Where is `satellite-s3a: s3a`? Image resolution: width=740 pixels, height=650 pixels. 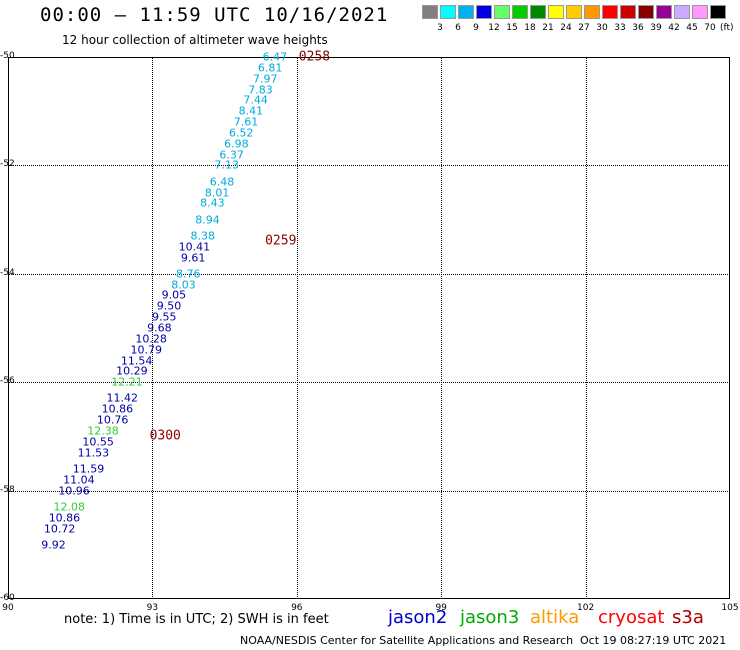
satellite-s3a: s3a is located at coordinates (688, 617).